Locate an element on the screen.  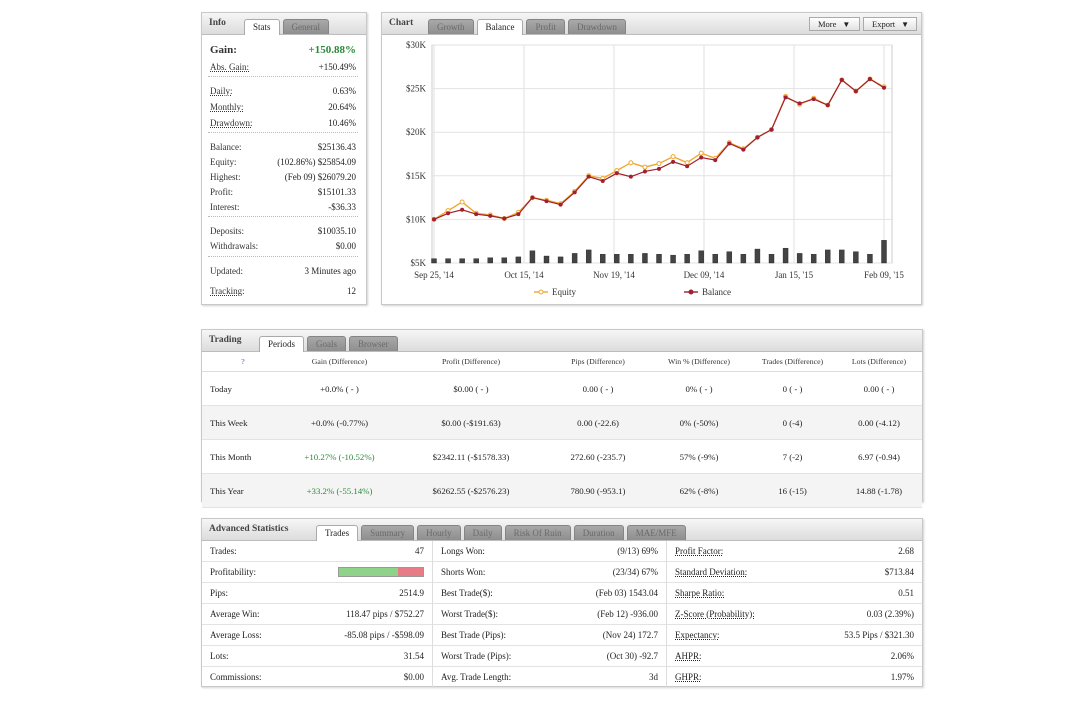
table-cell: 57% (-9%) is located at coordinates (699, 456).